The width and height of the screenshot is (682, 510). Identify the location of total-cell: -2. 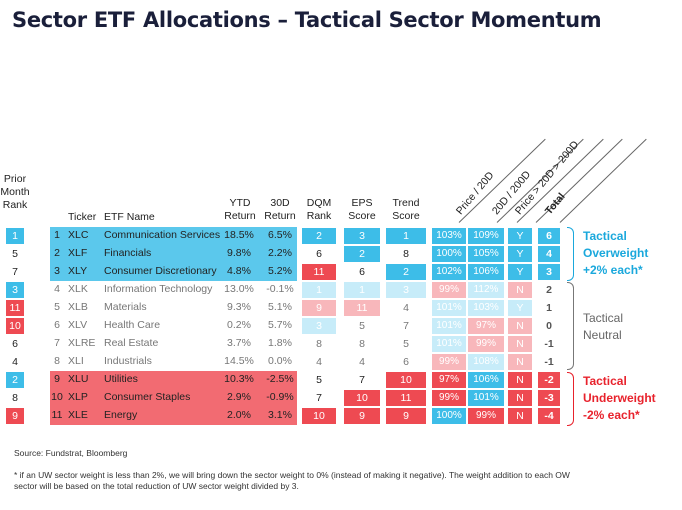
(549, 380).